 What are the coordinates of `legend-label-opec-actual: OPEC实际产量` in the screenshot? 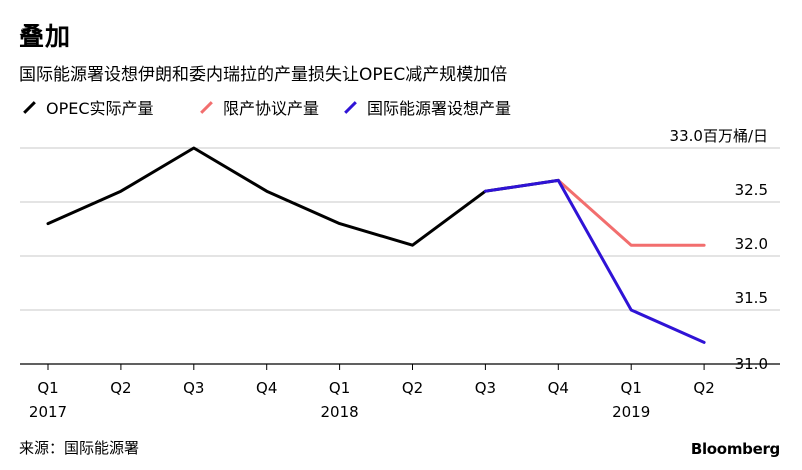 It's located at (100, 108).